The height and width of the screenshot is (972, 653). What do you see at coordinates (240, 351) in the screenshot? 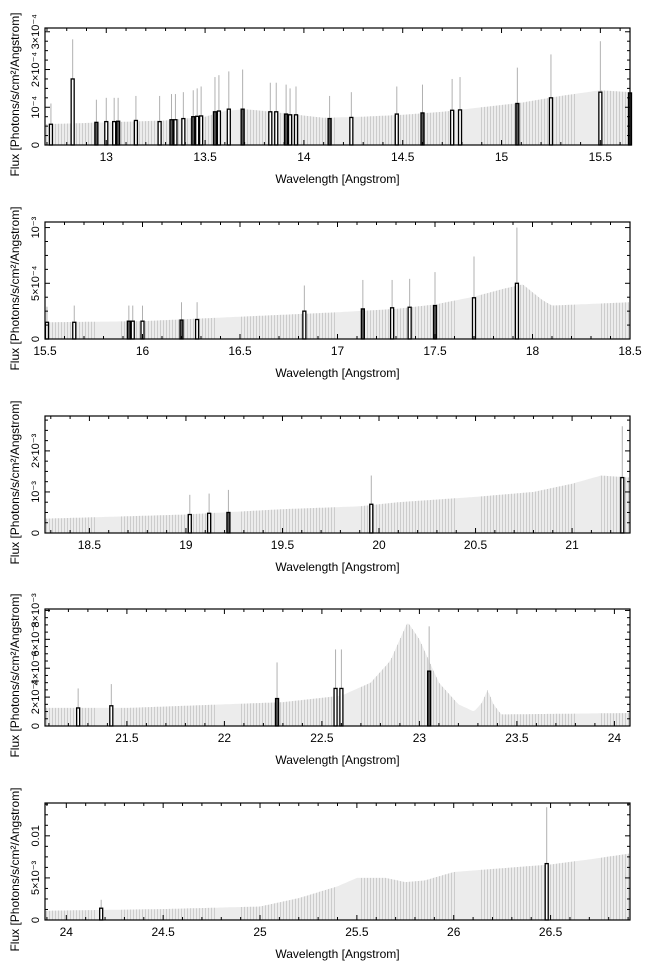
I see `x-tick-label: 16.5` at bounding box center [240, 351].